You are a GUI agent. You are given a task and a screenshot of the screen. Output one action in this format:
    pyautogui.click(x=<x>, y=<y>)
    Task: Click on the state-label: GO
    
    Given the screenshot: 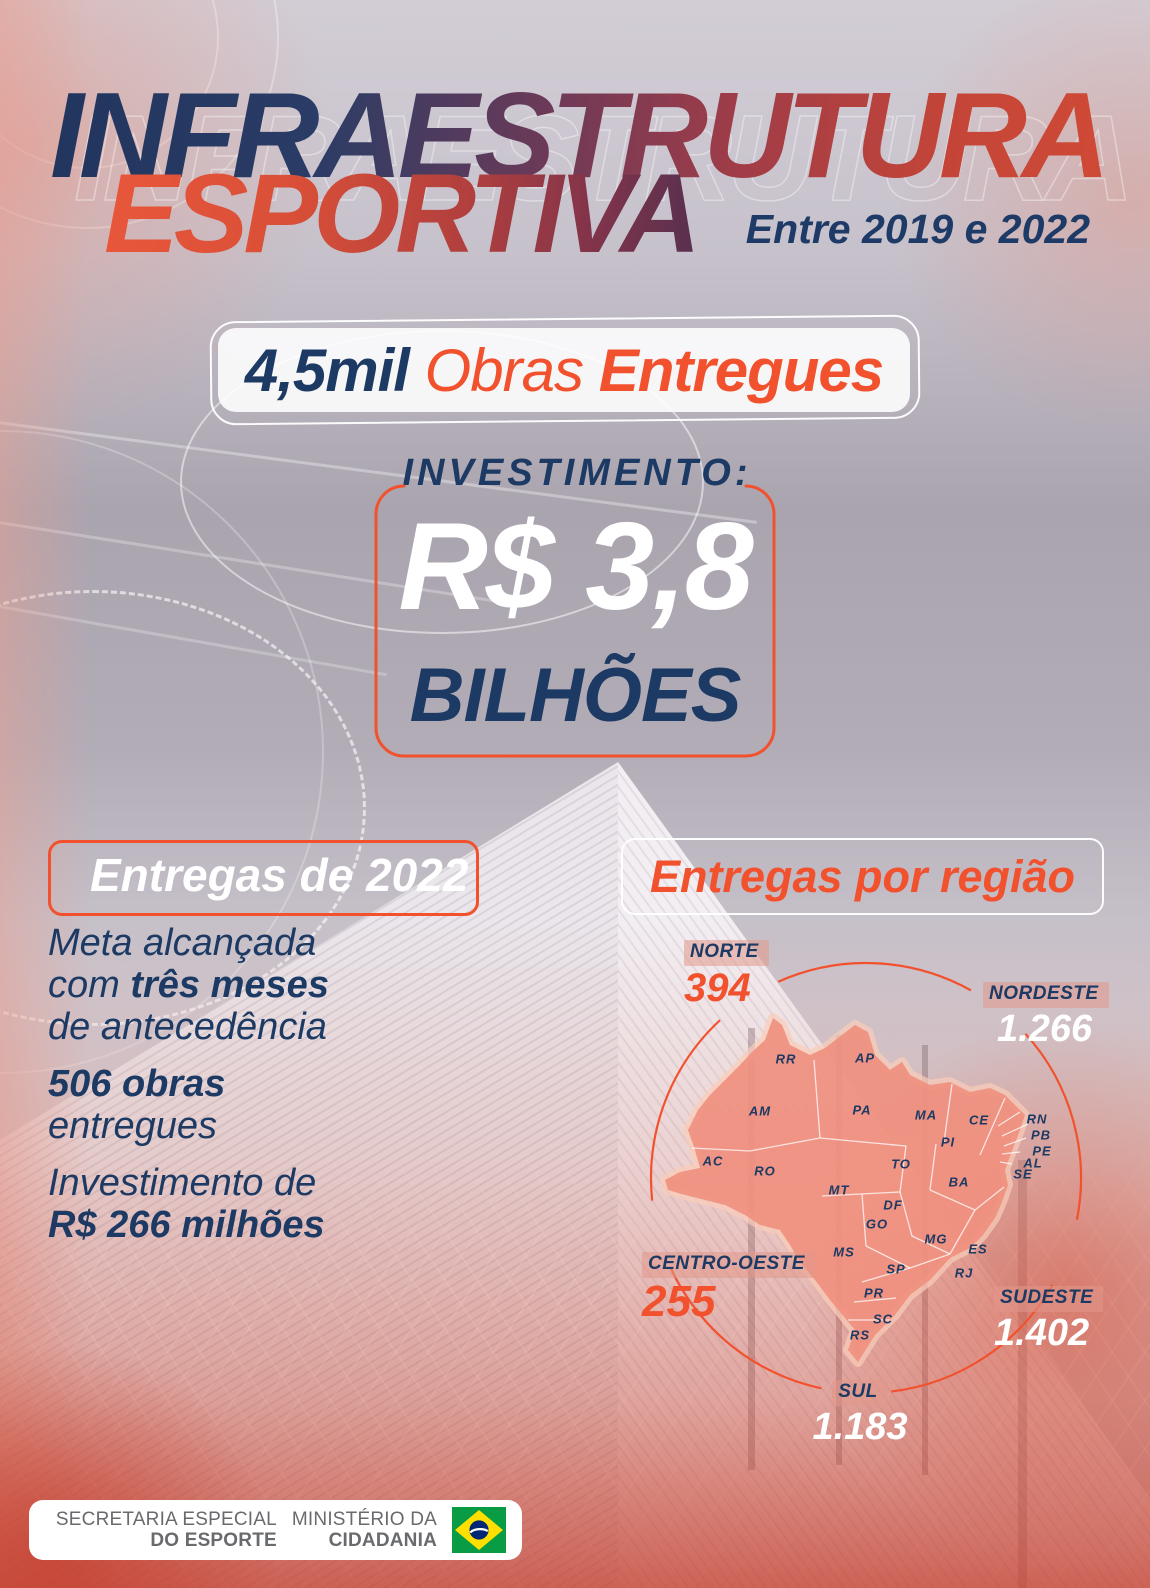 What is the action you would take?
    pyautogui.click(x=877, y=1224)
    